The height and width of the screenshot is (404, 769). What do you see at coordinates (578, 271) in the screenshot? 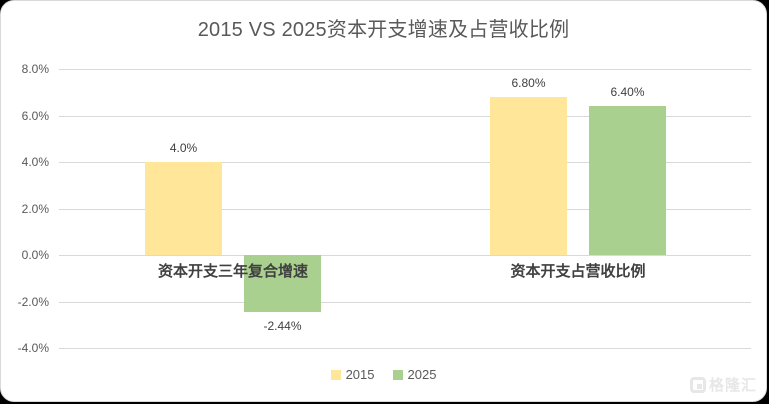
I see `category-axis-label: 资本开支占营收比例` at bounding box center [578, 271].